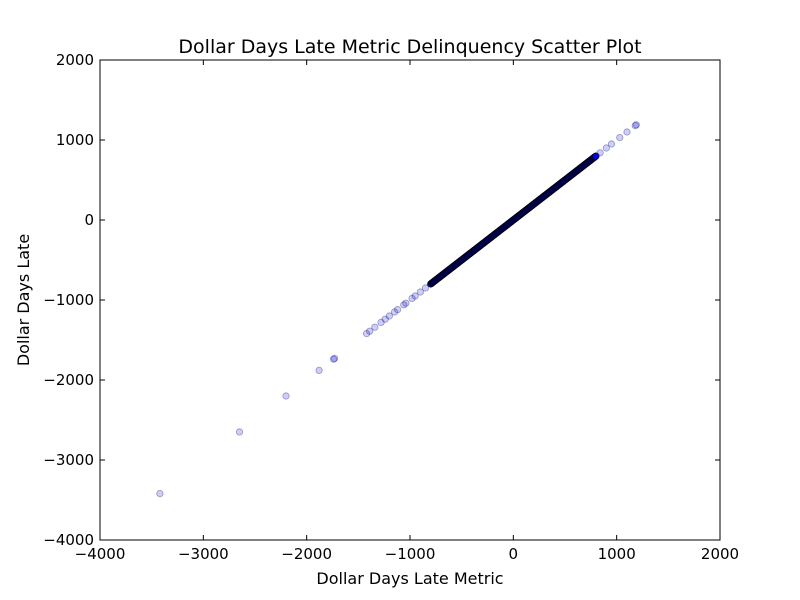  I want to click on y-tick-label: 0, so click(89, 220).